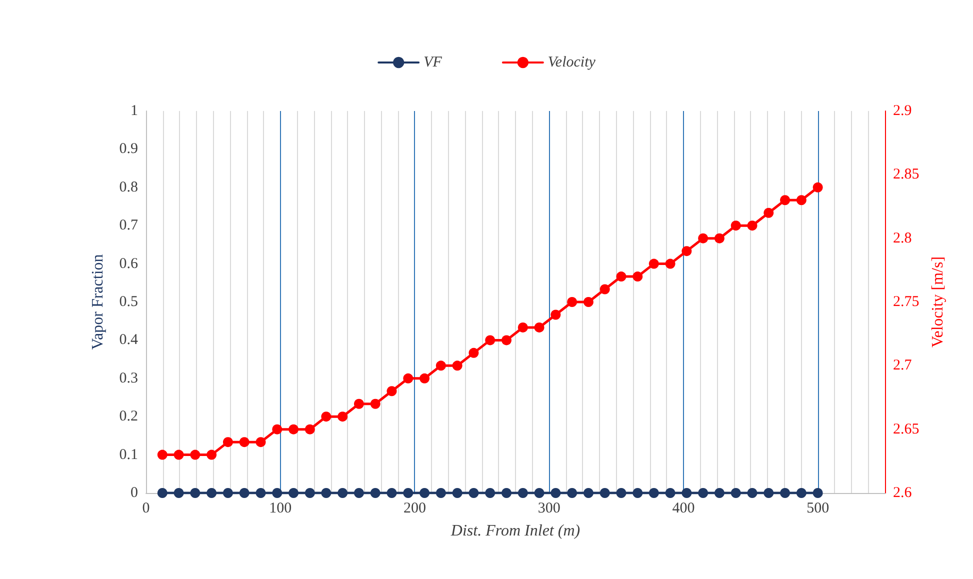  Describe the element at coordinates (414, 508) in the screenshot. I see `x-tick-label: 200` at that location.